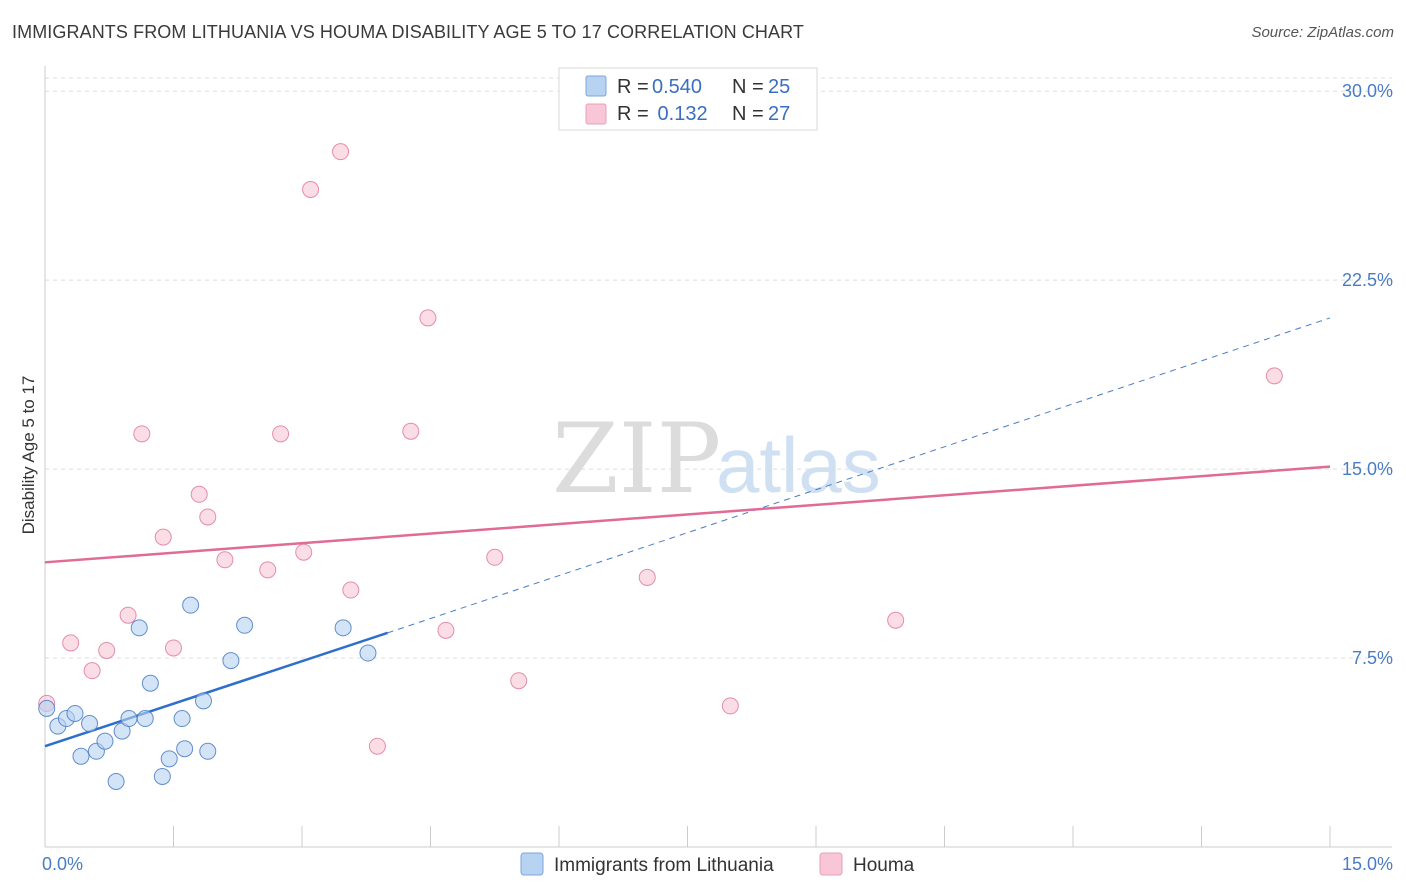 The width and height of the screenshot is (1406, 892). Describe the element at coordinates (28, 455) in the screenshot. I see `y-axis-title: Disability Age 5 to 17` at that location.